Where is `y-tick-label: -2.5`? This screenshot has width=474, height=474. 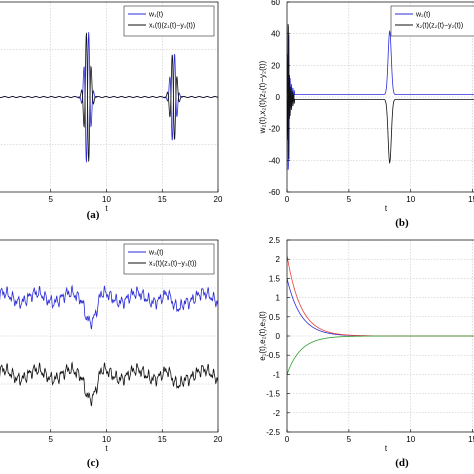
y-tick-label: -2.5 is located at coordinates (273, 432).